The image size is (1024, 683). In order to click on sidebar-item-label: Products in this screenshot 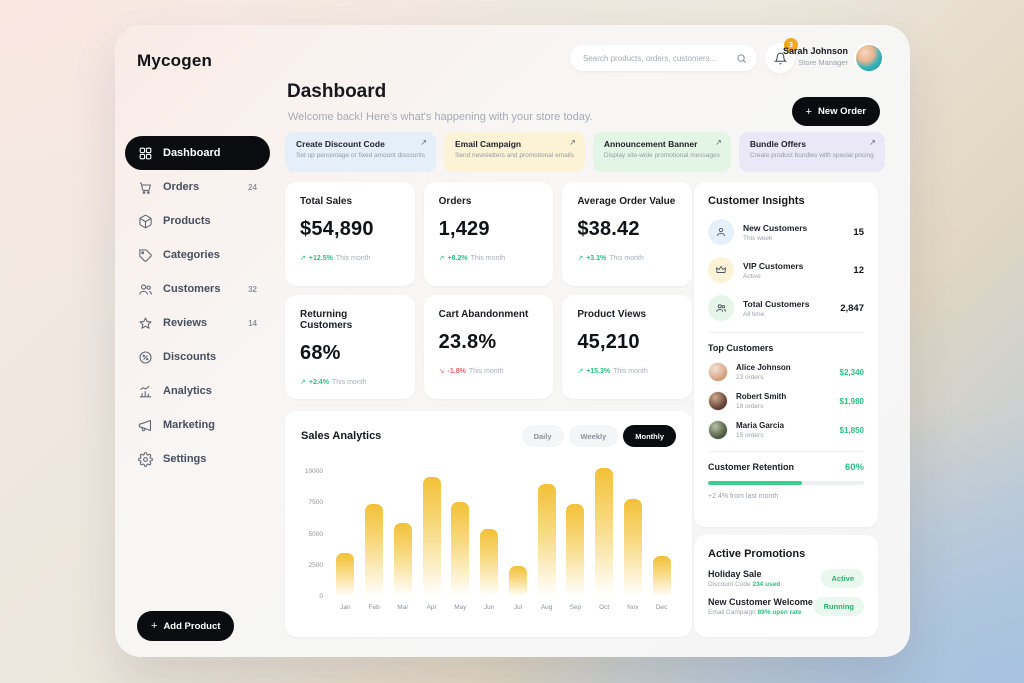, I will do `click(187, 221)`.